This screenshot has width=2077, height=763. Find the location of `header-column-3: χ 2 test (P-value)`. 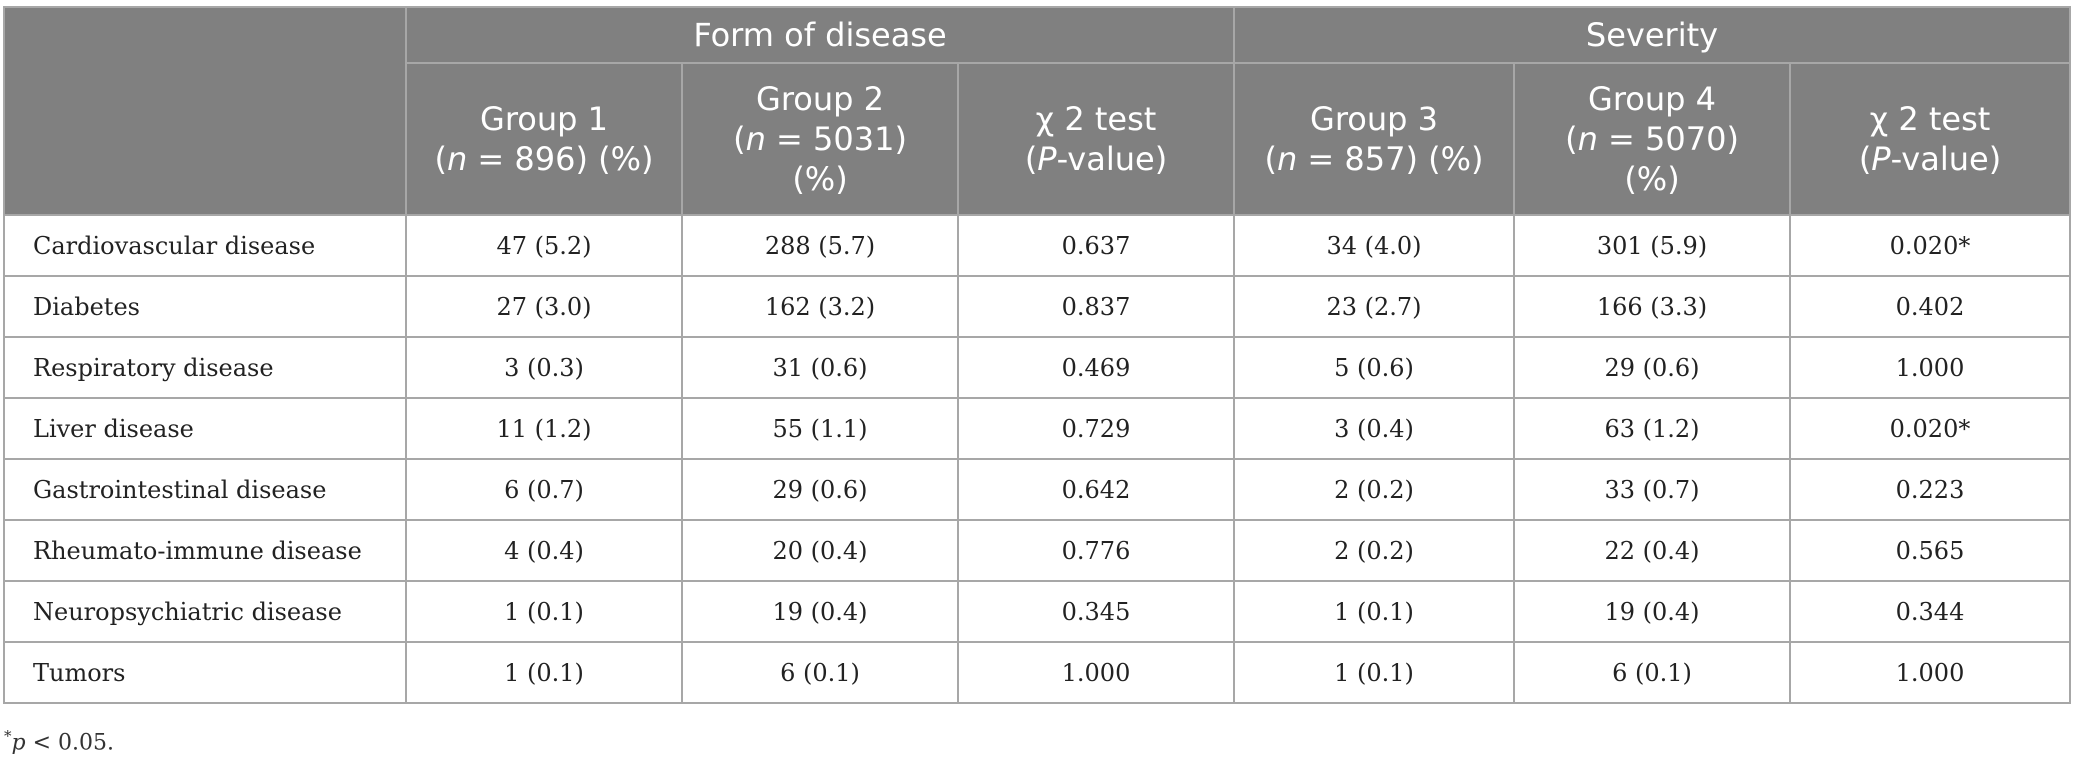

header-column-3: χ 2 test (P-value) is located at coordinates (1096, 139).